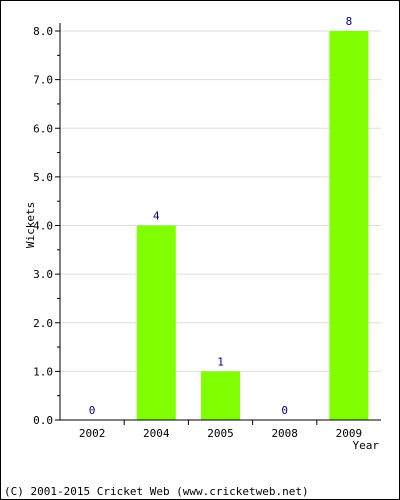 This screenshot has width=400, height=500. I want to click on y-tick-label: 4.0, so click(43, 226).